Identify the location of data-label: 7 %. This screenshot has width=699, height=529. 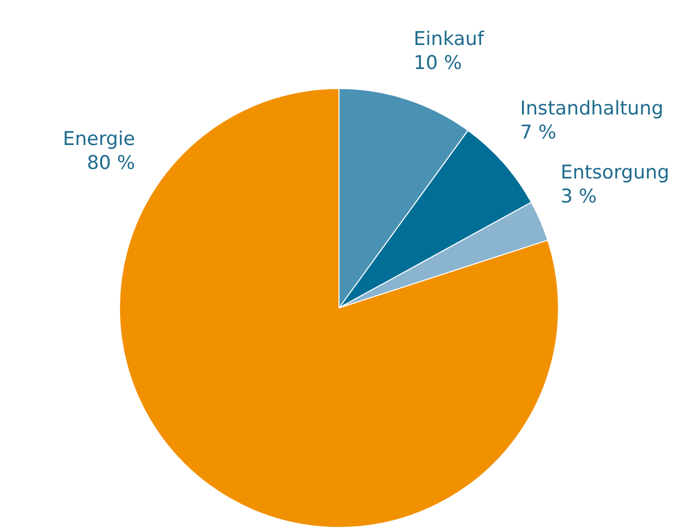
(538, 133).